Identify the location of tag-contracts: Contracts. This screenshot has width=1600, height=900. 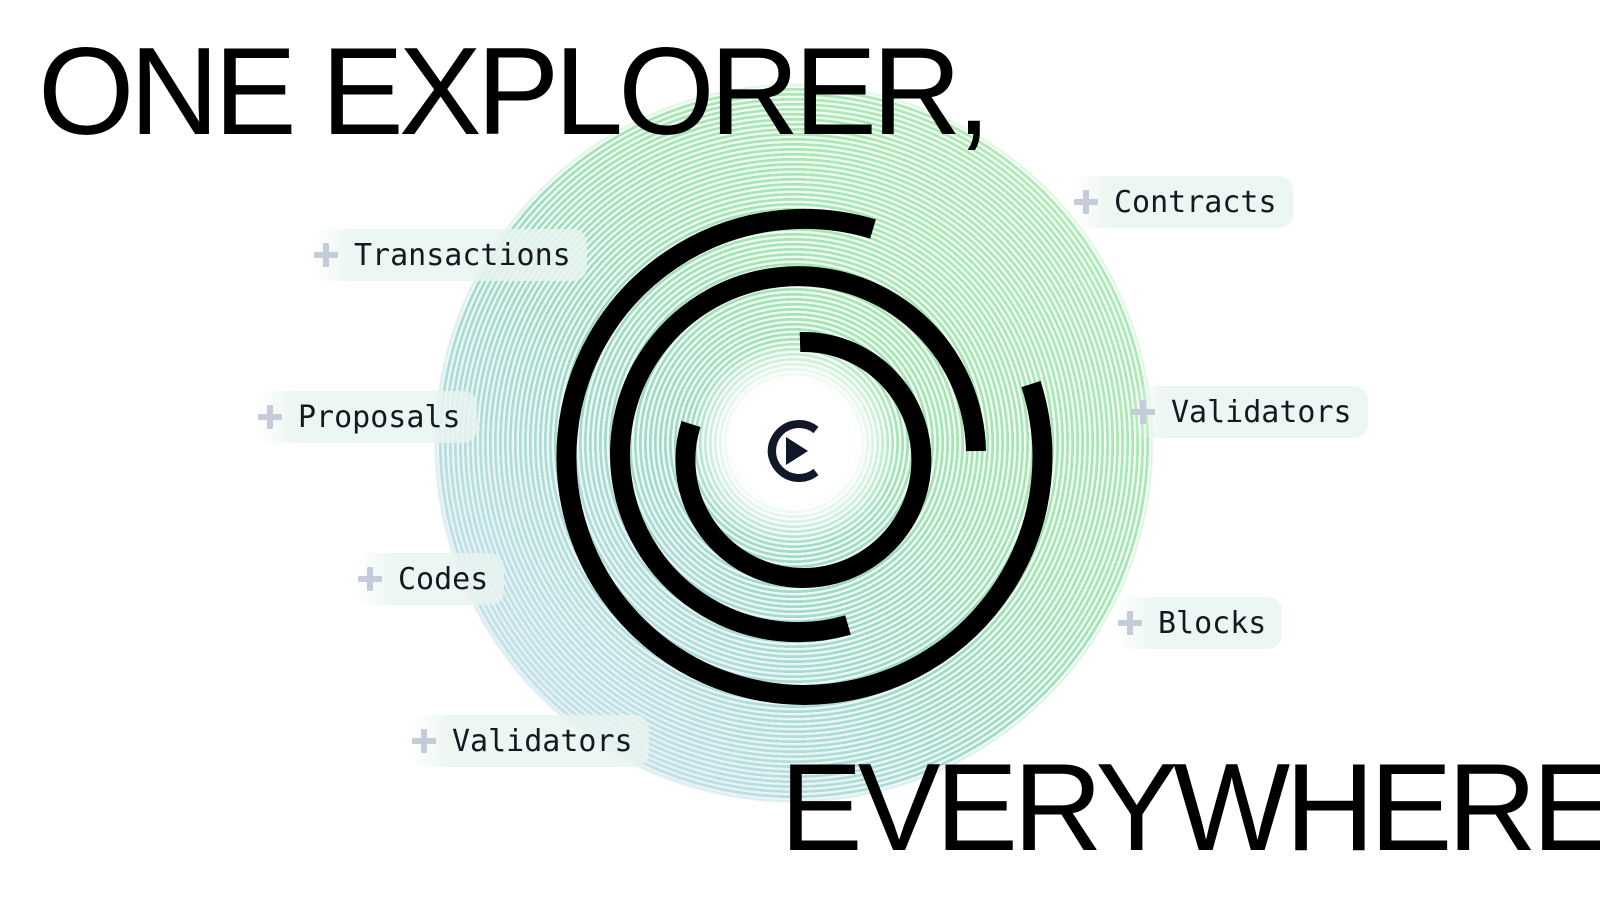
(1182, 202).